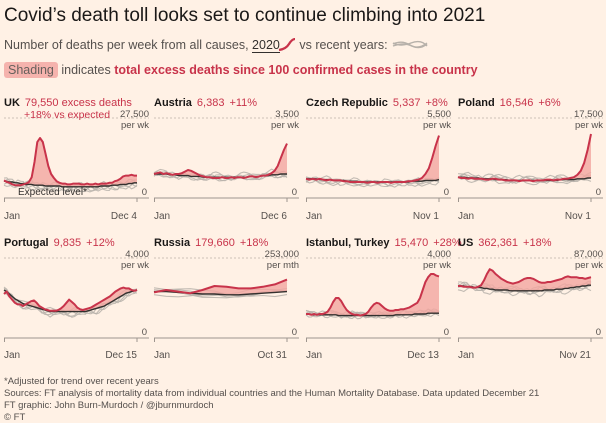 The width and height of the screenshot is (606, 423). What do you see at coordinates (377, 103) in the screenshot?
I see `panel-header: Czech Republic 5,337 +8%` at bounding box center [377, 103].